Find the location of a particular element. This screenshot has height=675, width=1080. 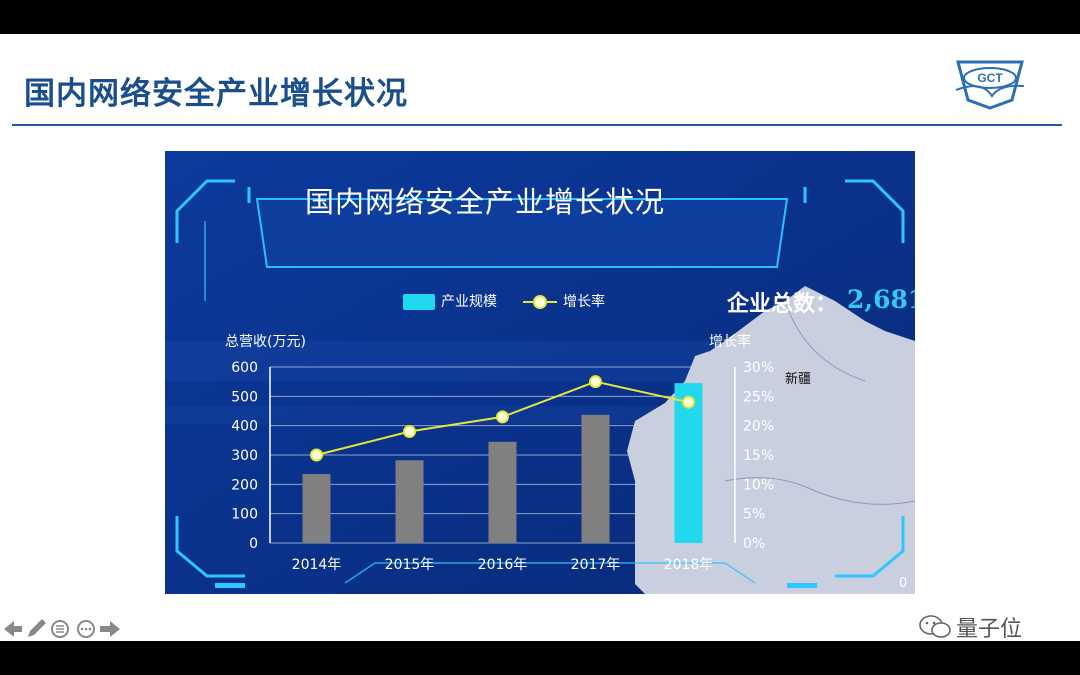

x-tick-label: 2018年 is located at coordinates (689, 565).